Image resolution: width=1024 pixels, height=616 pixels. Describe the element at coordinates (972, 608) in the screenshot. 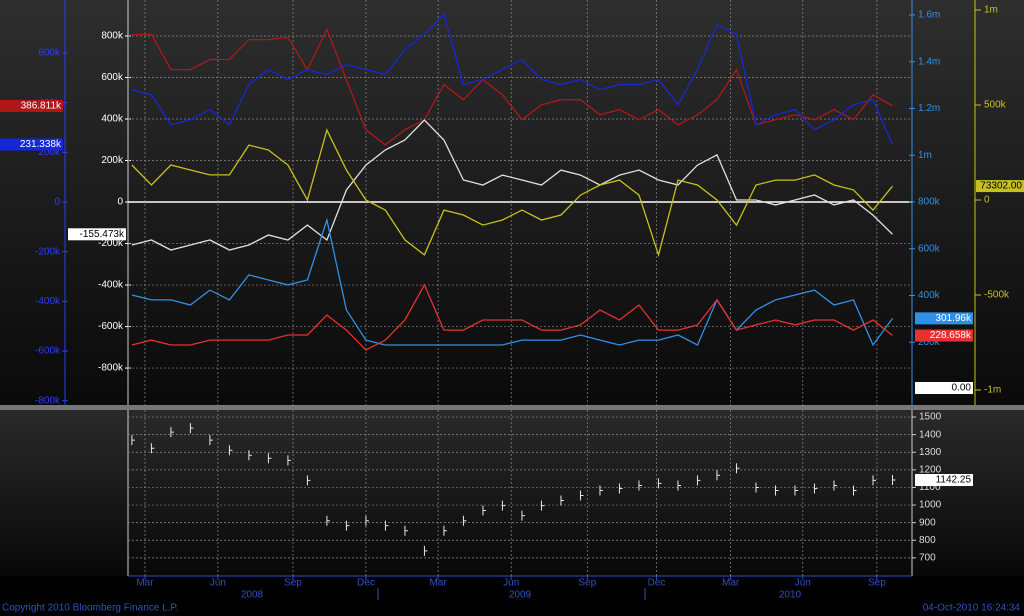

I see `timestamp: 04-Oct-2010 16:24:34` at that location.